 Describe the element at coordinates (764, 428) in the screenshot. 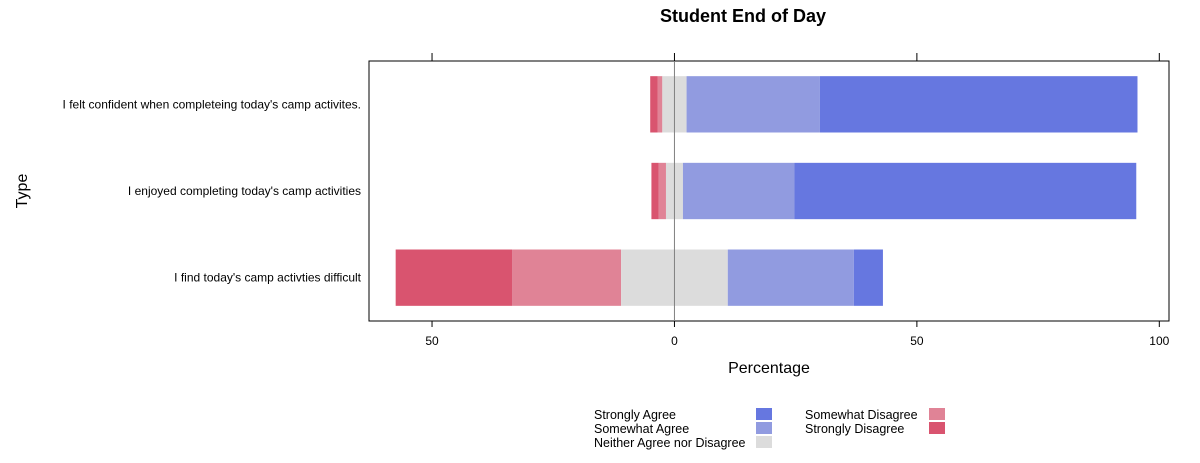

I see `legend-swatch-somewhat-agree` at that location.